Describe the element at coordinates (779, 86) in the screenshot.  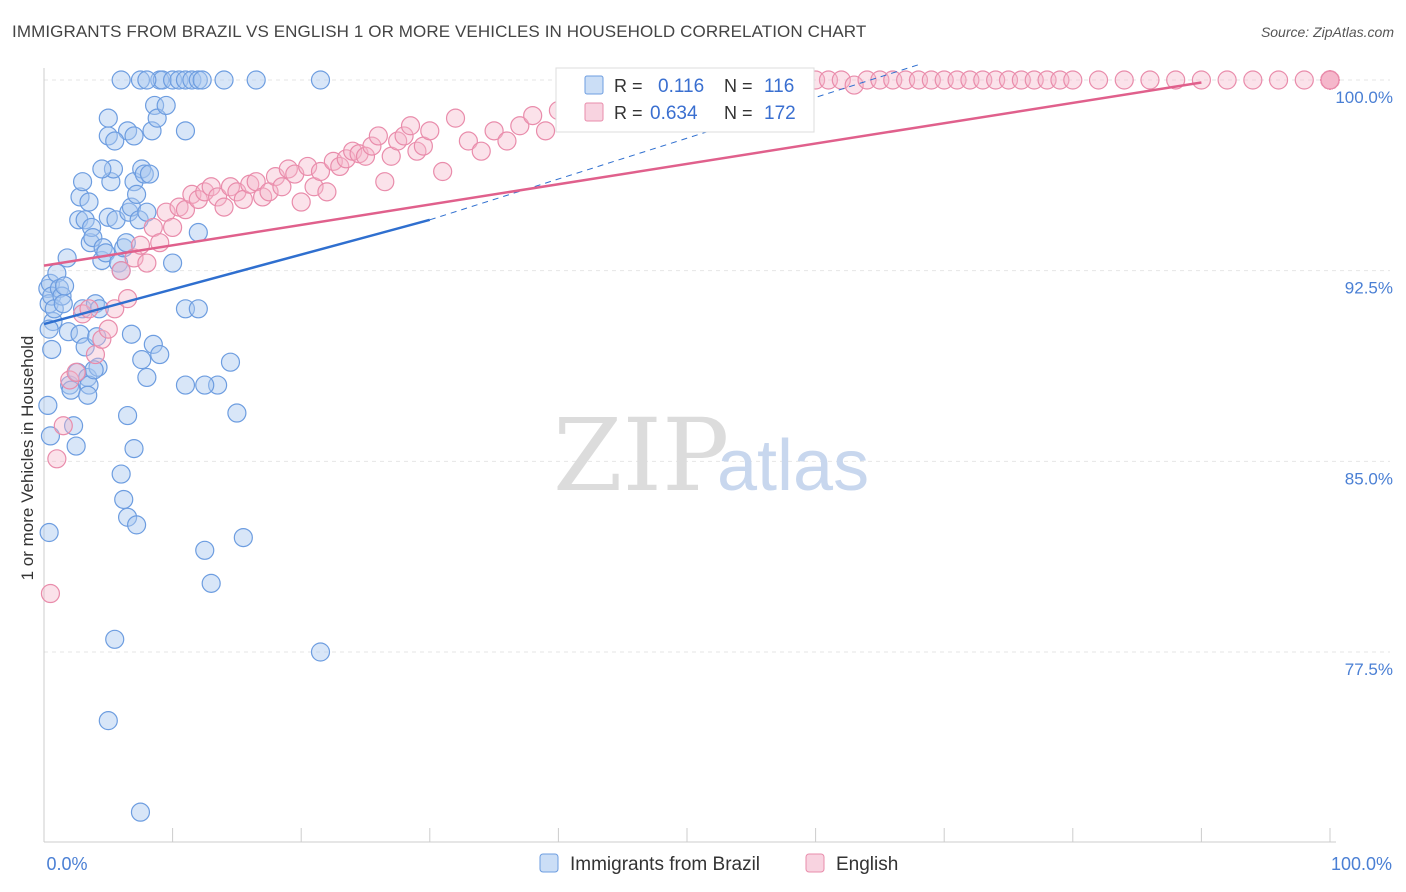
I see `legend-n-value-blue: 116` at that location.